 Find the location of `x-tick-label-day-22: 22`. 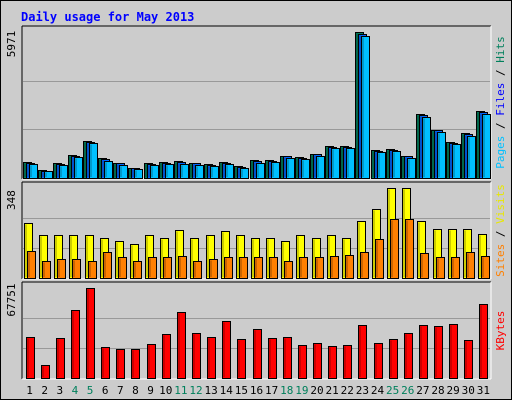

x-tick-label-day-22: 22 is located at coordinates (347, 390).